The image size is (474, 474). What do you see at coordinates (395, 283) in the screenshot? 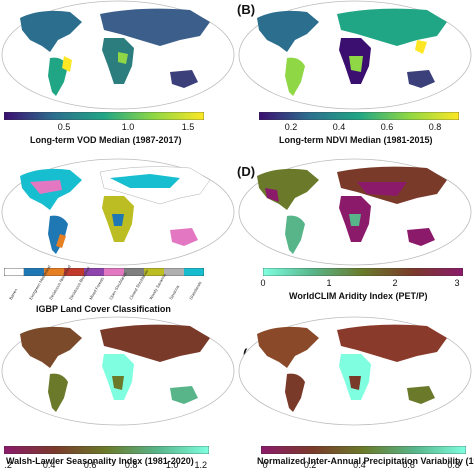
I see `tick-label: 2` at bounding box center [395, 283].